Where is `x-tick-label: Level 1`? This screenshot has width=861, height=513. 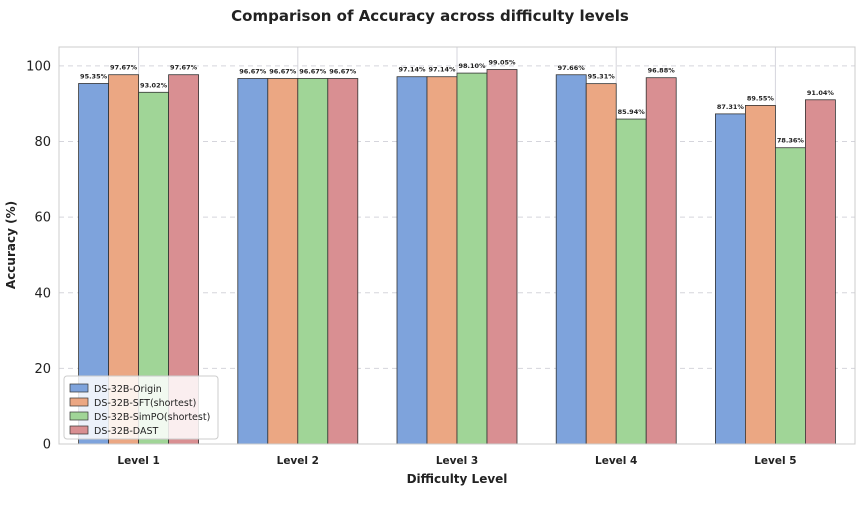 x-tick-label: Level 1 is located at coordinates (138, 461).